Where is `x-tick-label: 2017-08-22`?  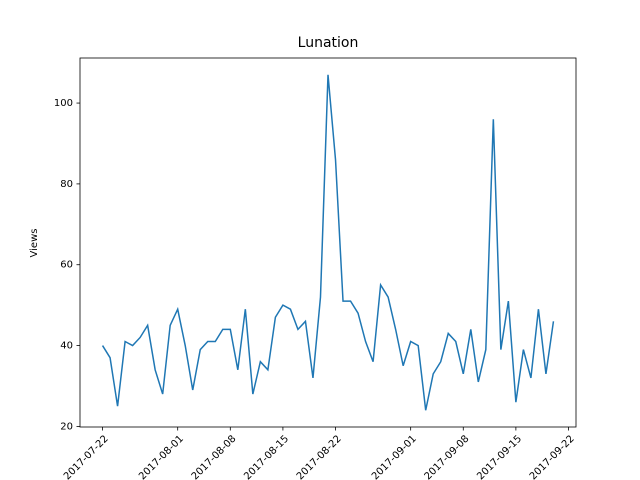
x-tick-label: 2017-08-22 is located at coordinates (319, 456).